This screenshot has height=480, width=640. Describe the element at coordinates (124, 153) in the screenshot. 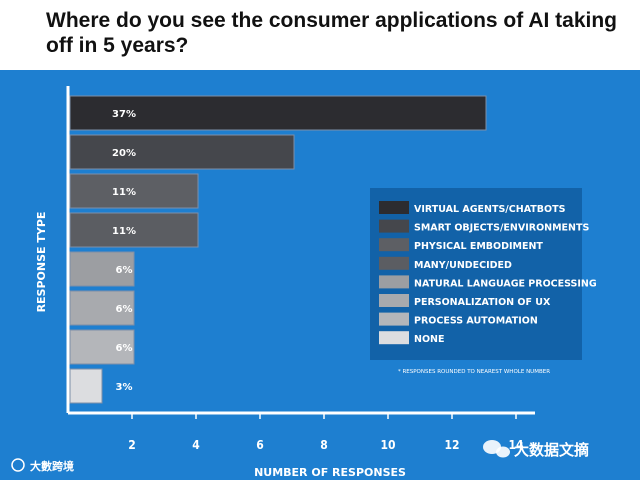

I see `bar-value-label-2: 20%` at that location.